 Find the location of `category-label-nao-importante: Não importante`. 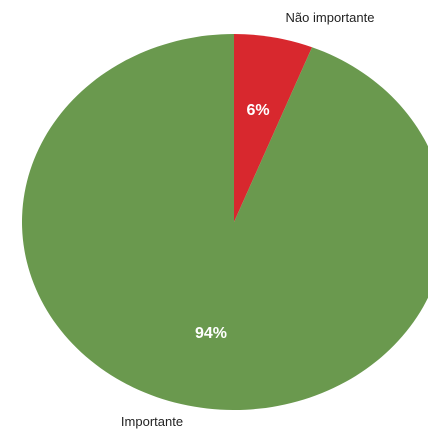

category-label-nao-importante: Não importante is located at coordinates (330, 17).